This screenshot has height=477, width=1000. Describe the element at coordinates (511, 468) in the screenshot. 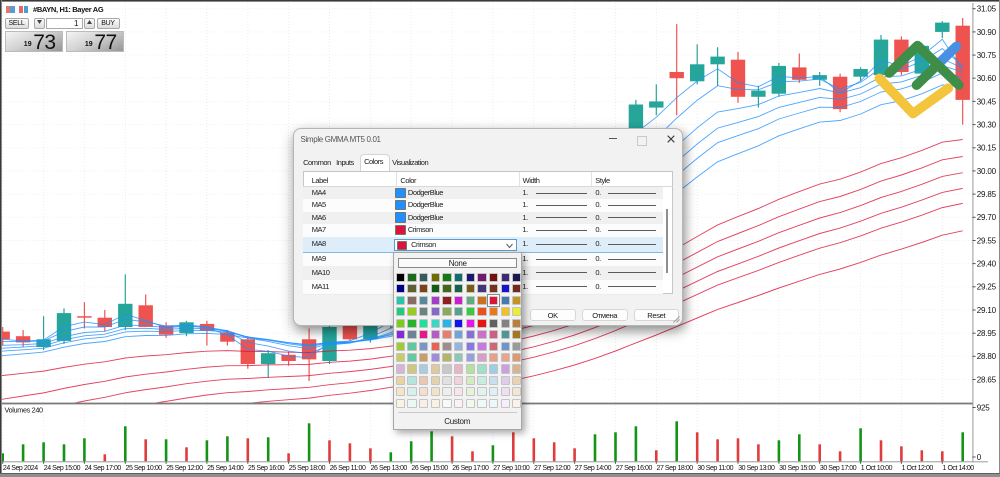

I see `svg-text: 27 Sep 10:00` at that location.